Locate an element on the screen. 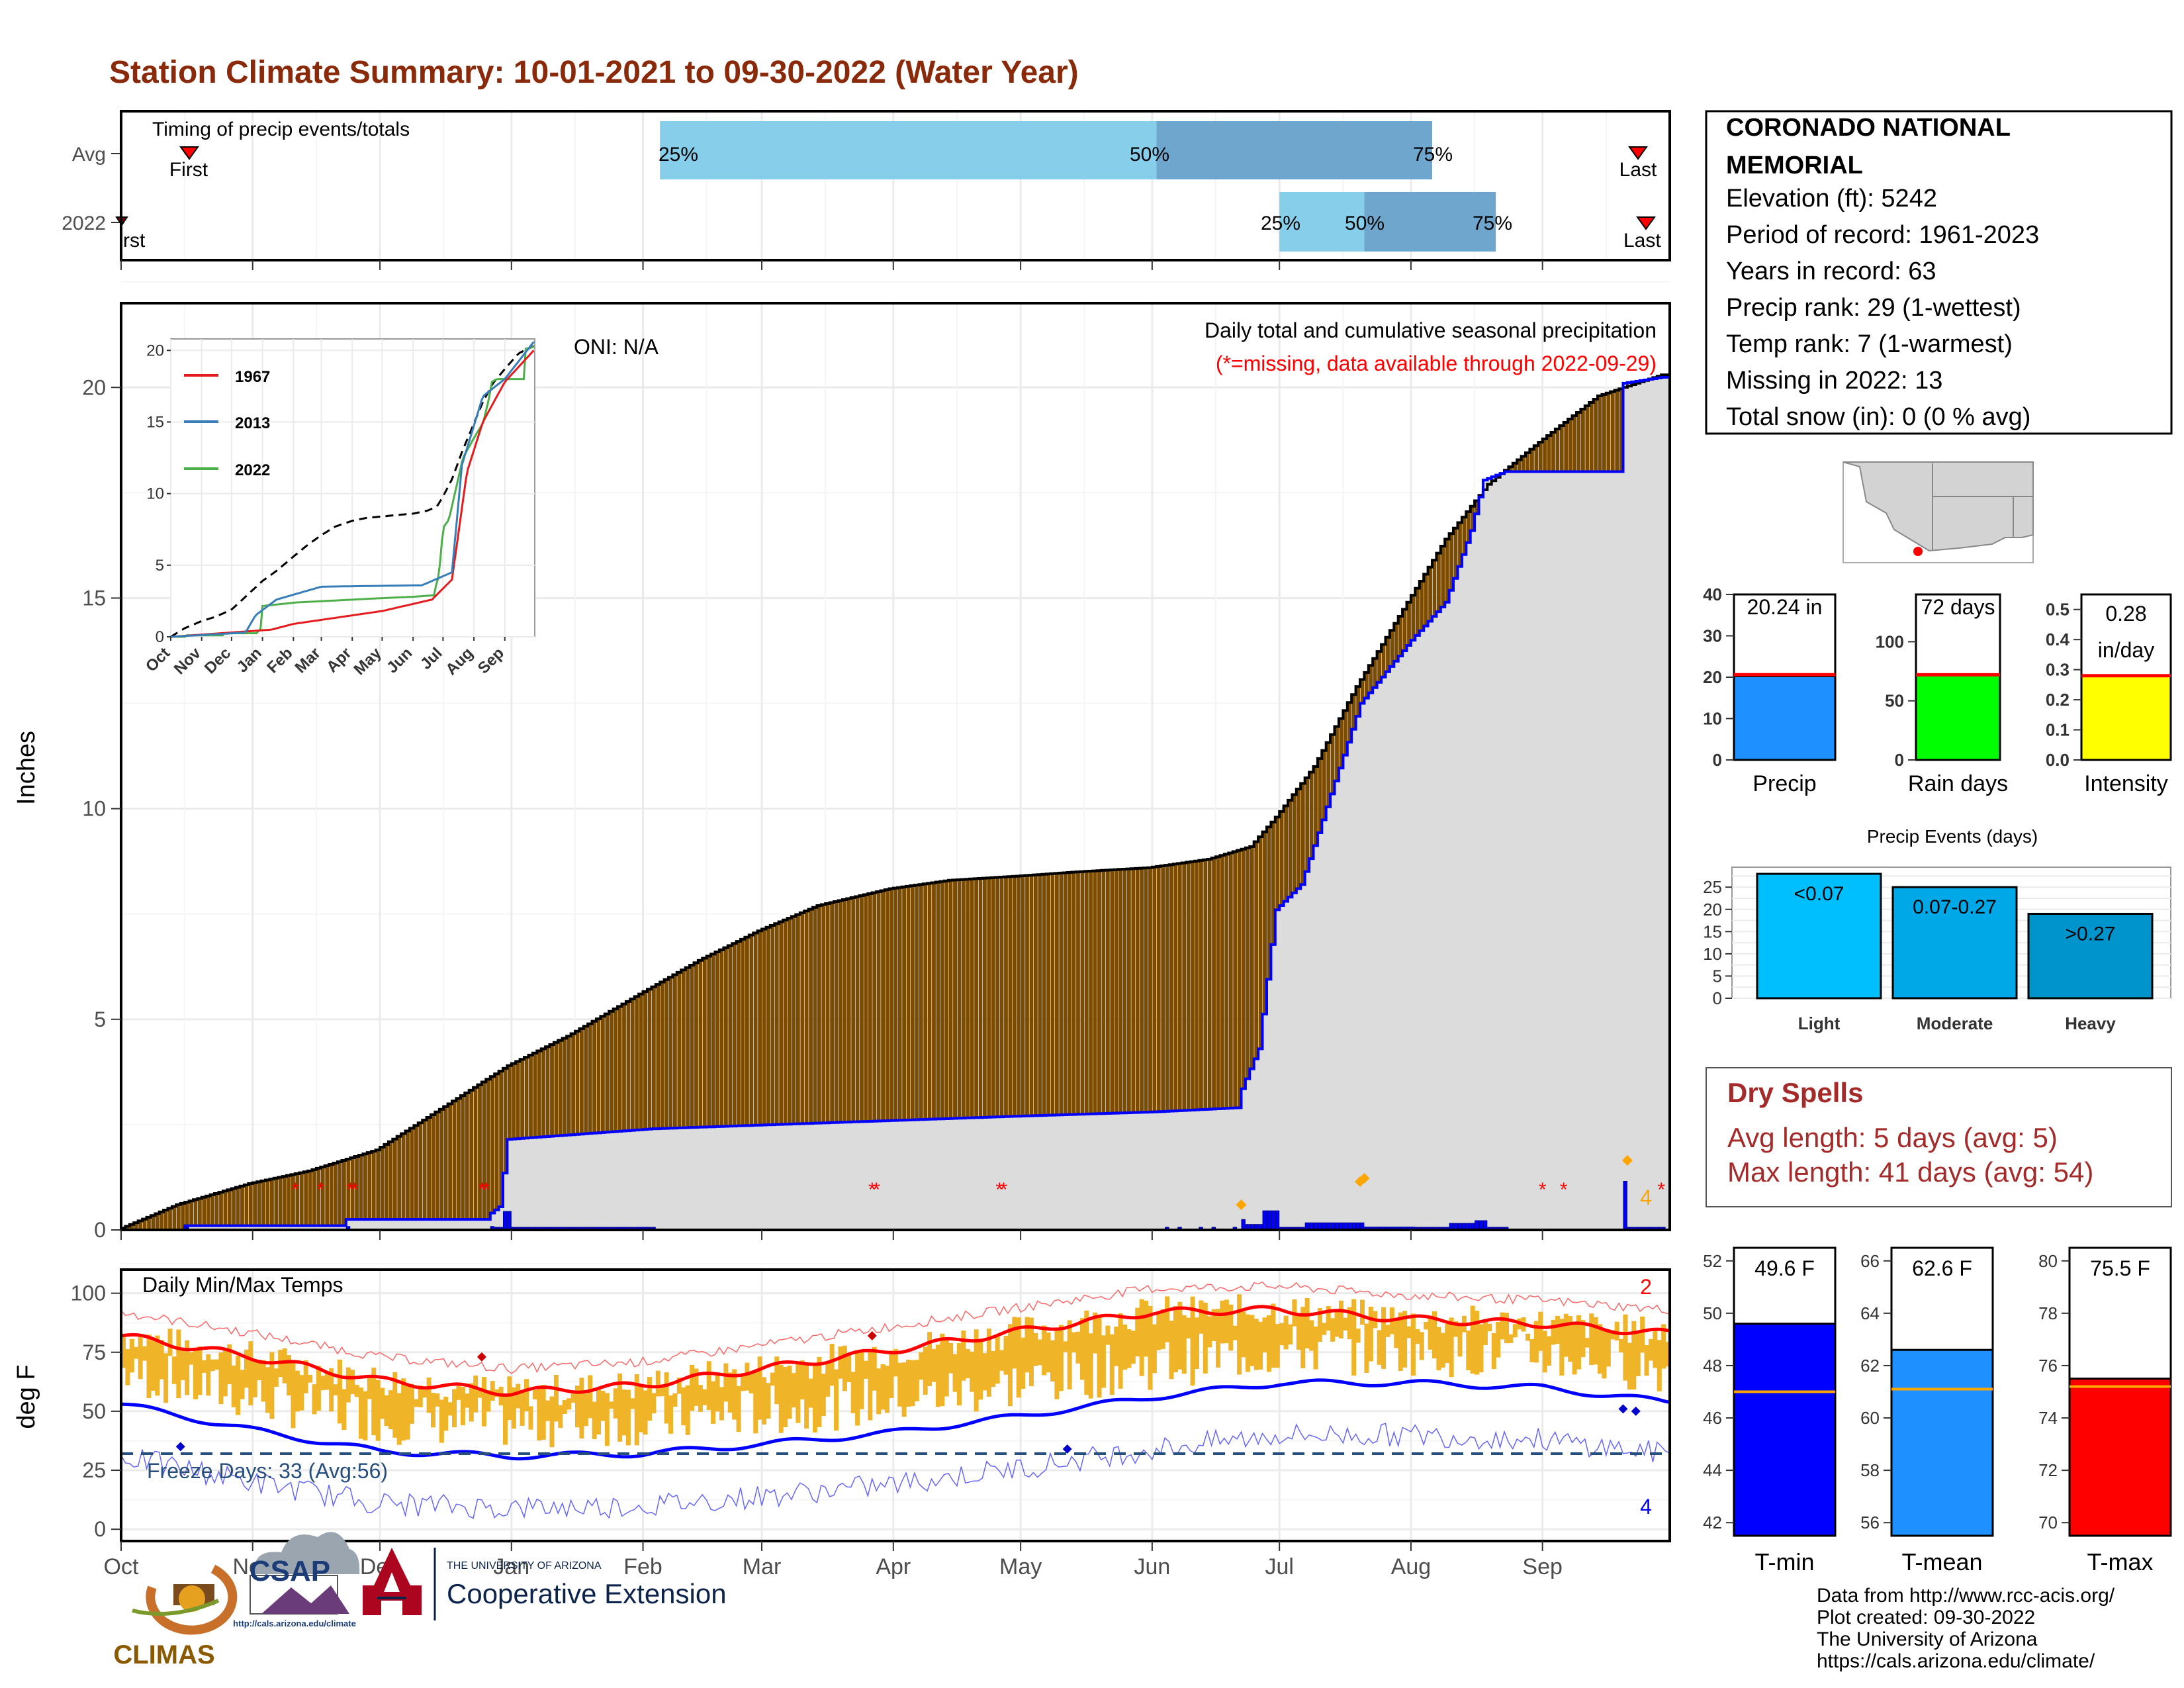 The image size is (2184, 1688). events-title: Precip Events (days) is located at coordinates (1952, 836).